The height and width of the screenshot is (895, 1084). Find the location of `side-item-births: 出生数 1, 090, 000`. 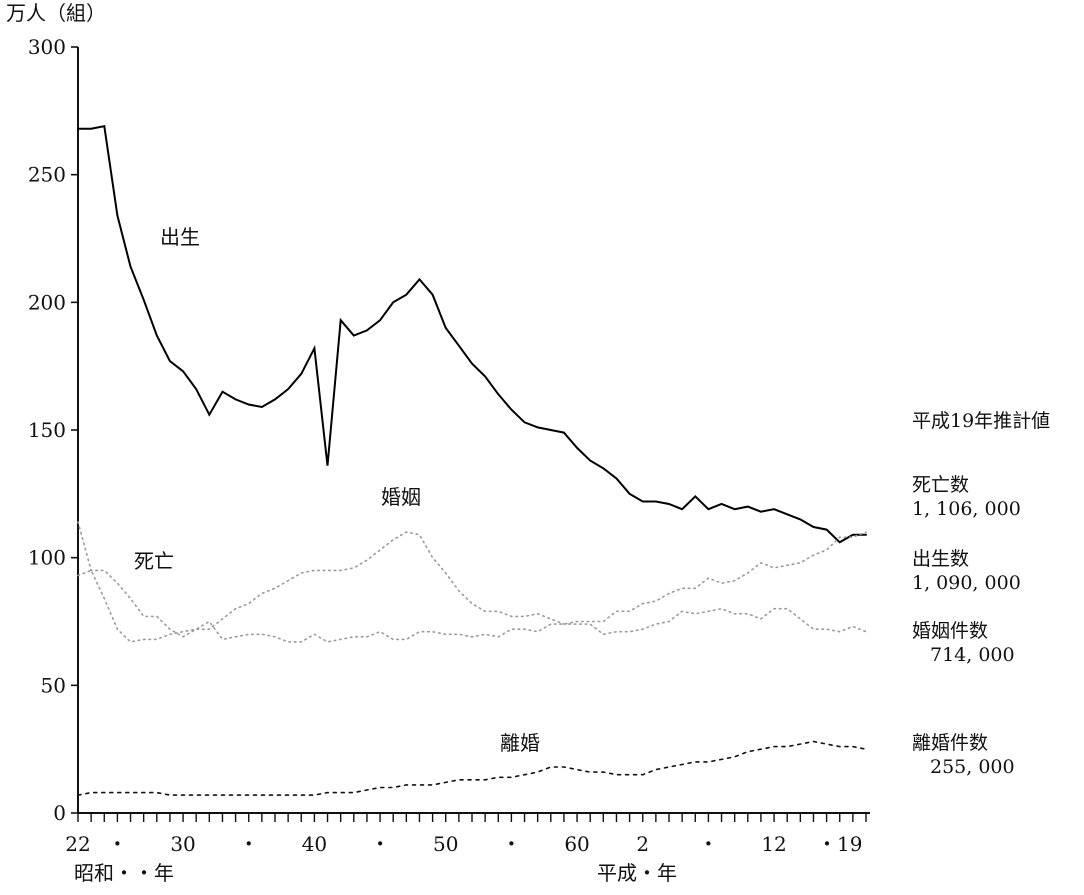

side-item-births: 出生数 1, 090, 000 is located at coordinates (966, 572).